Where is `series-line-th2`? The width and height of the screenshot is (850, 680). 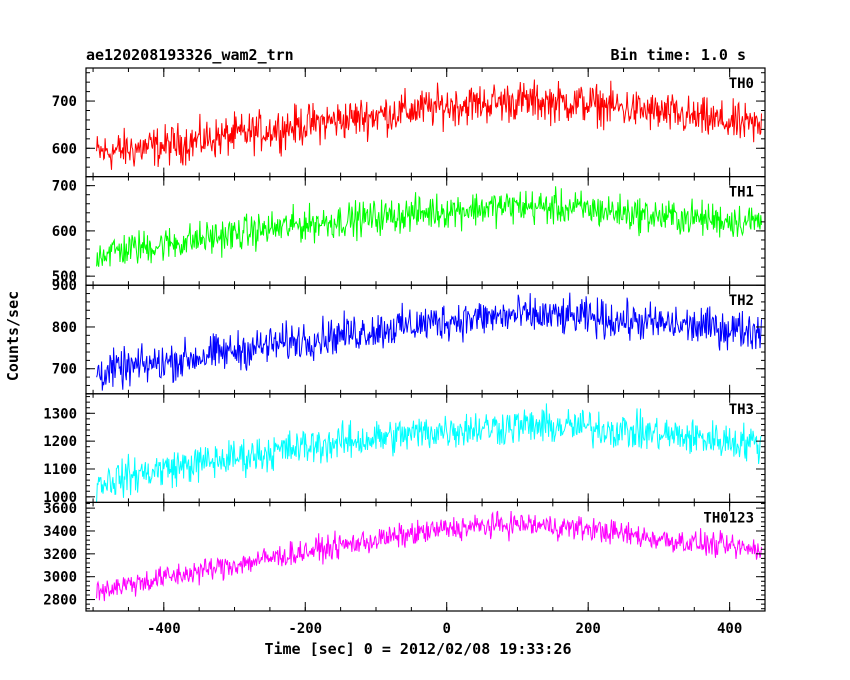
series-line-th2 is located at coordinates (429, 341).